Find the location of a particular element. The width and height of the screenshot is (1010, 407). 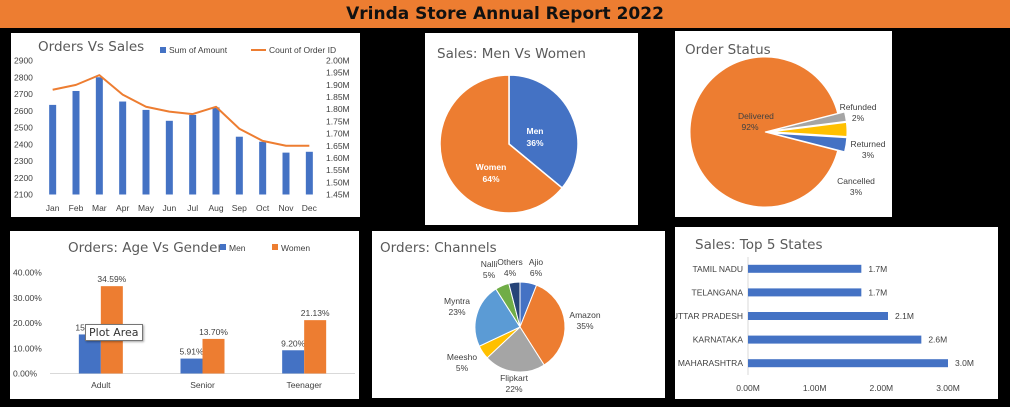

y-tick: UTTAR PRADESH is located at coordinates (709, 316).